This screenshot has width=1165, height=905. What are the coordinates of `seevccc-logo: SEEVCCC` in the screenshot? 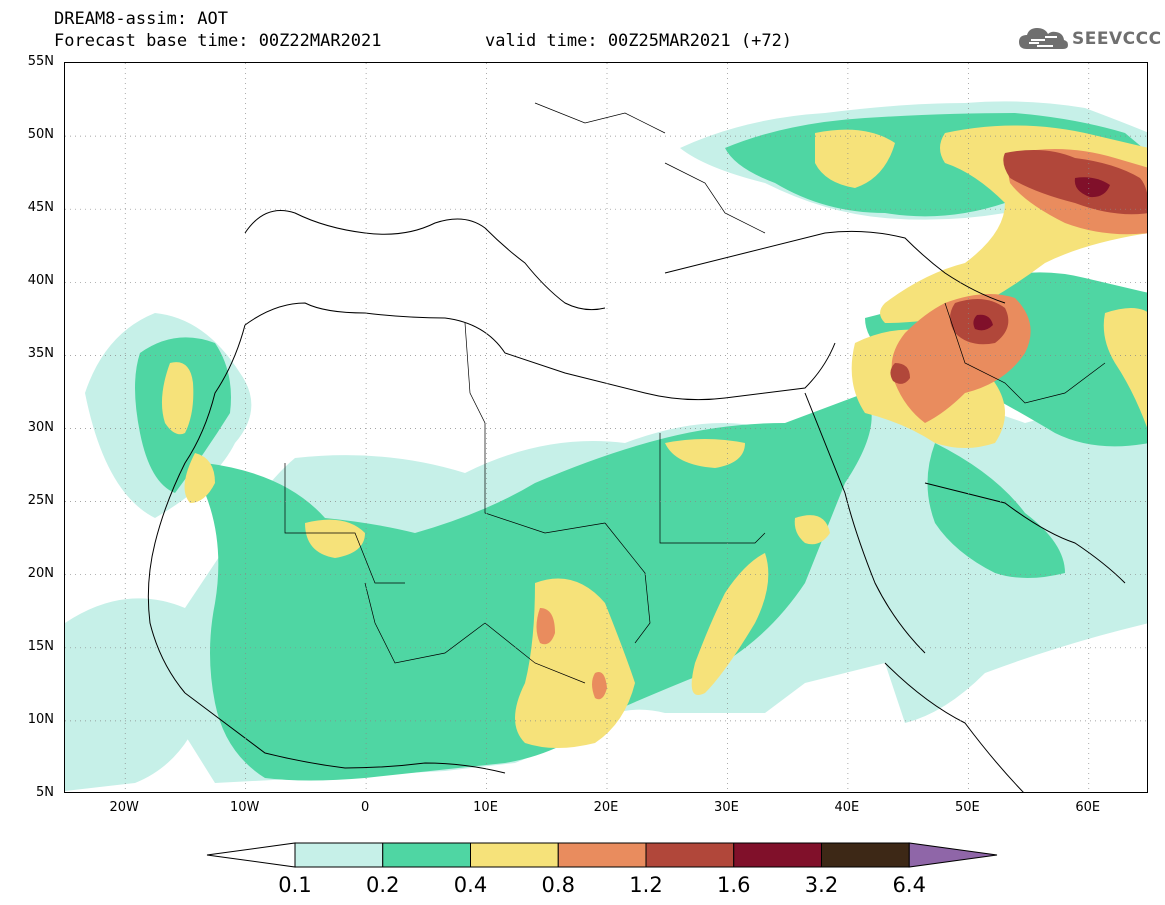 It's located at (1089, 39).